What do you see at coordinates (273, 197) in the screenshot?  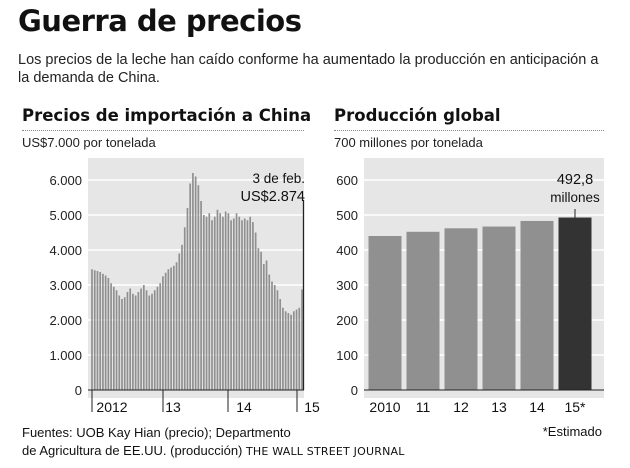 I see `latest-price-value-label: US$2.874` at bounding box center [273, 197].